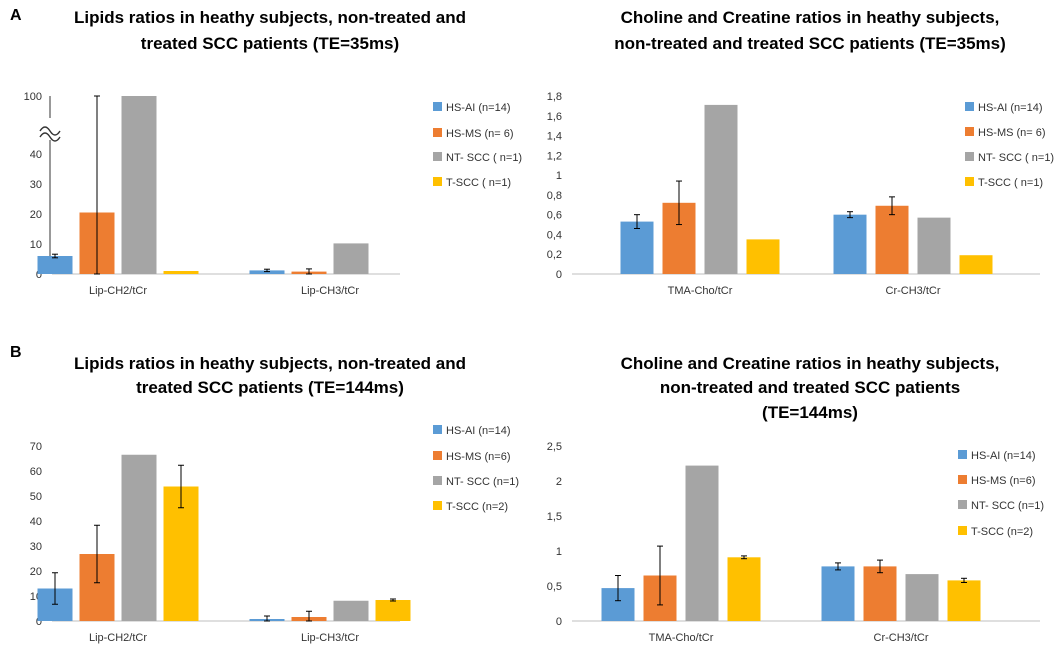  What do you see at coordinates (554, 216) in the screenshot?
I see `y-tick-label: 0,6` at bounding box center [554, 216].